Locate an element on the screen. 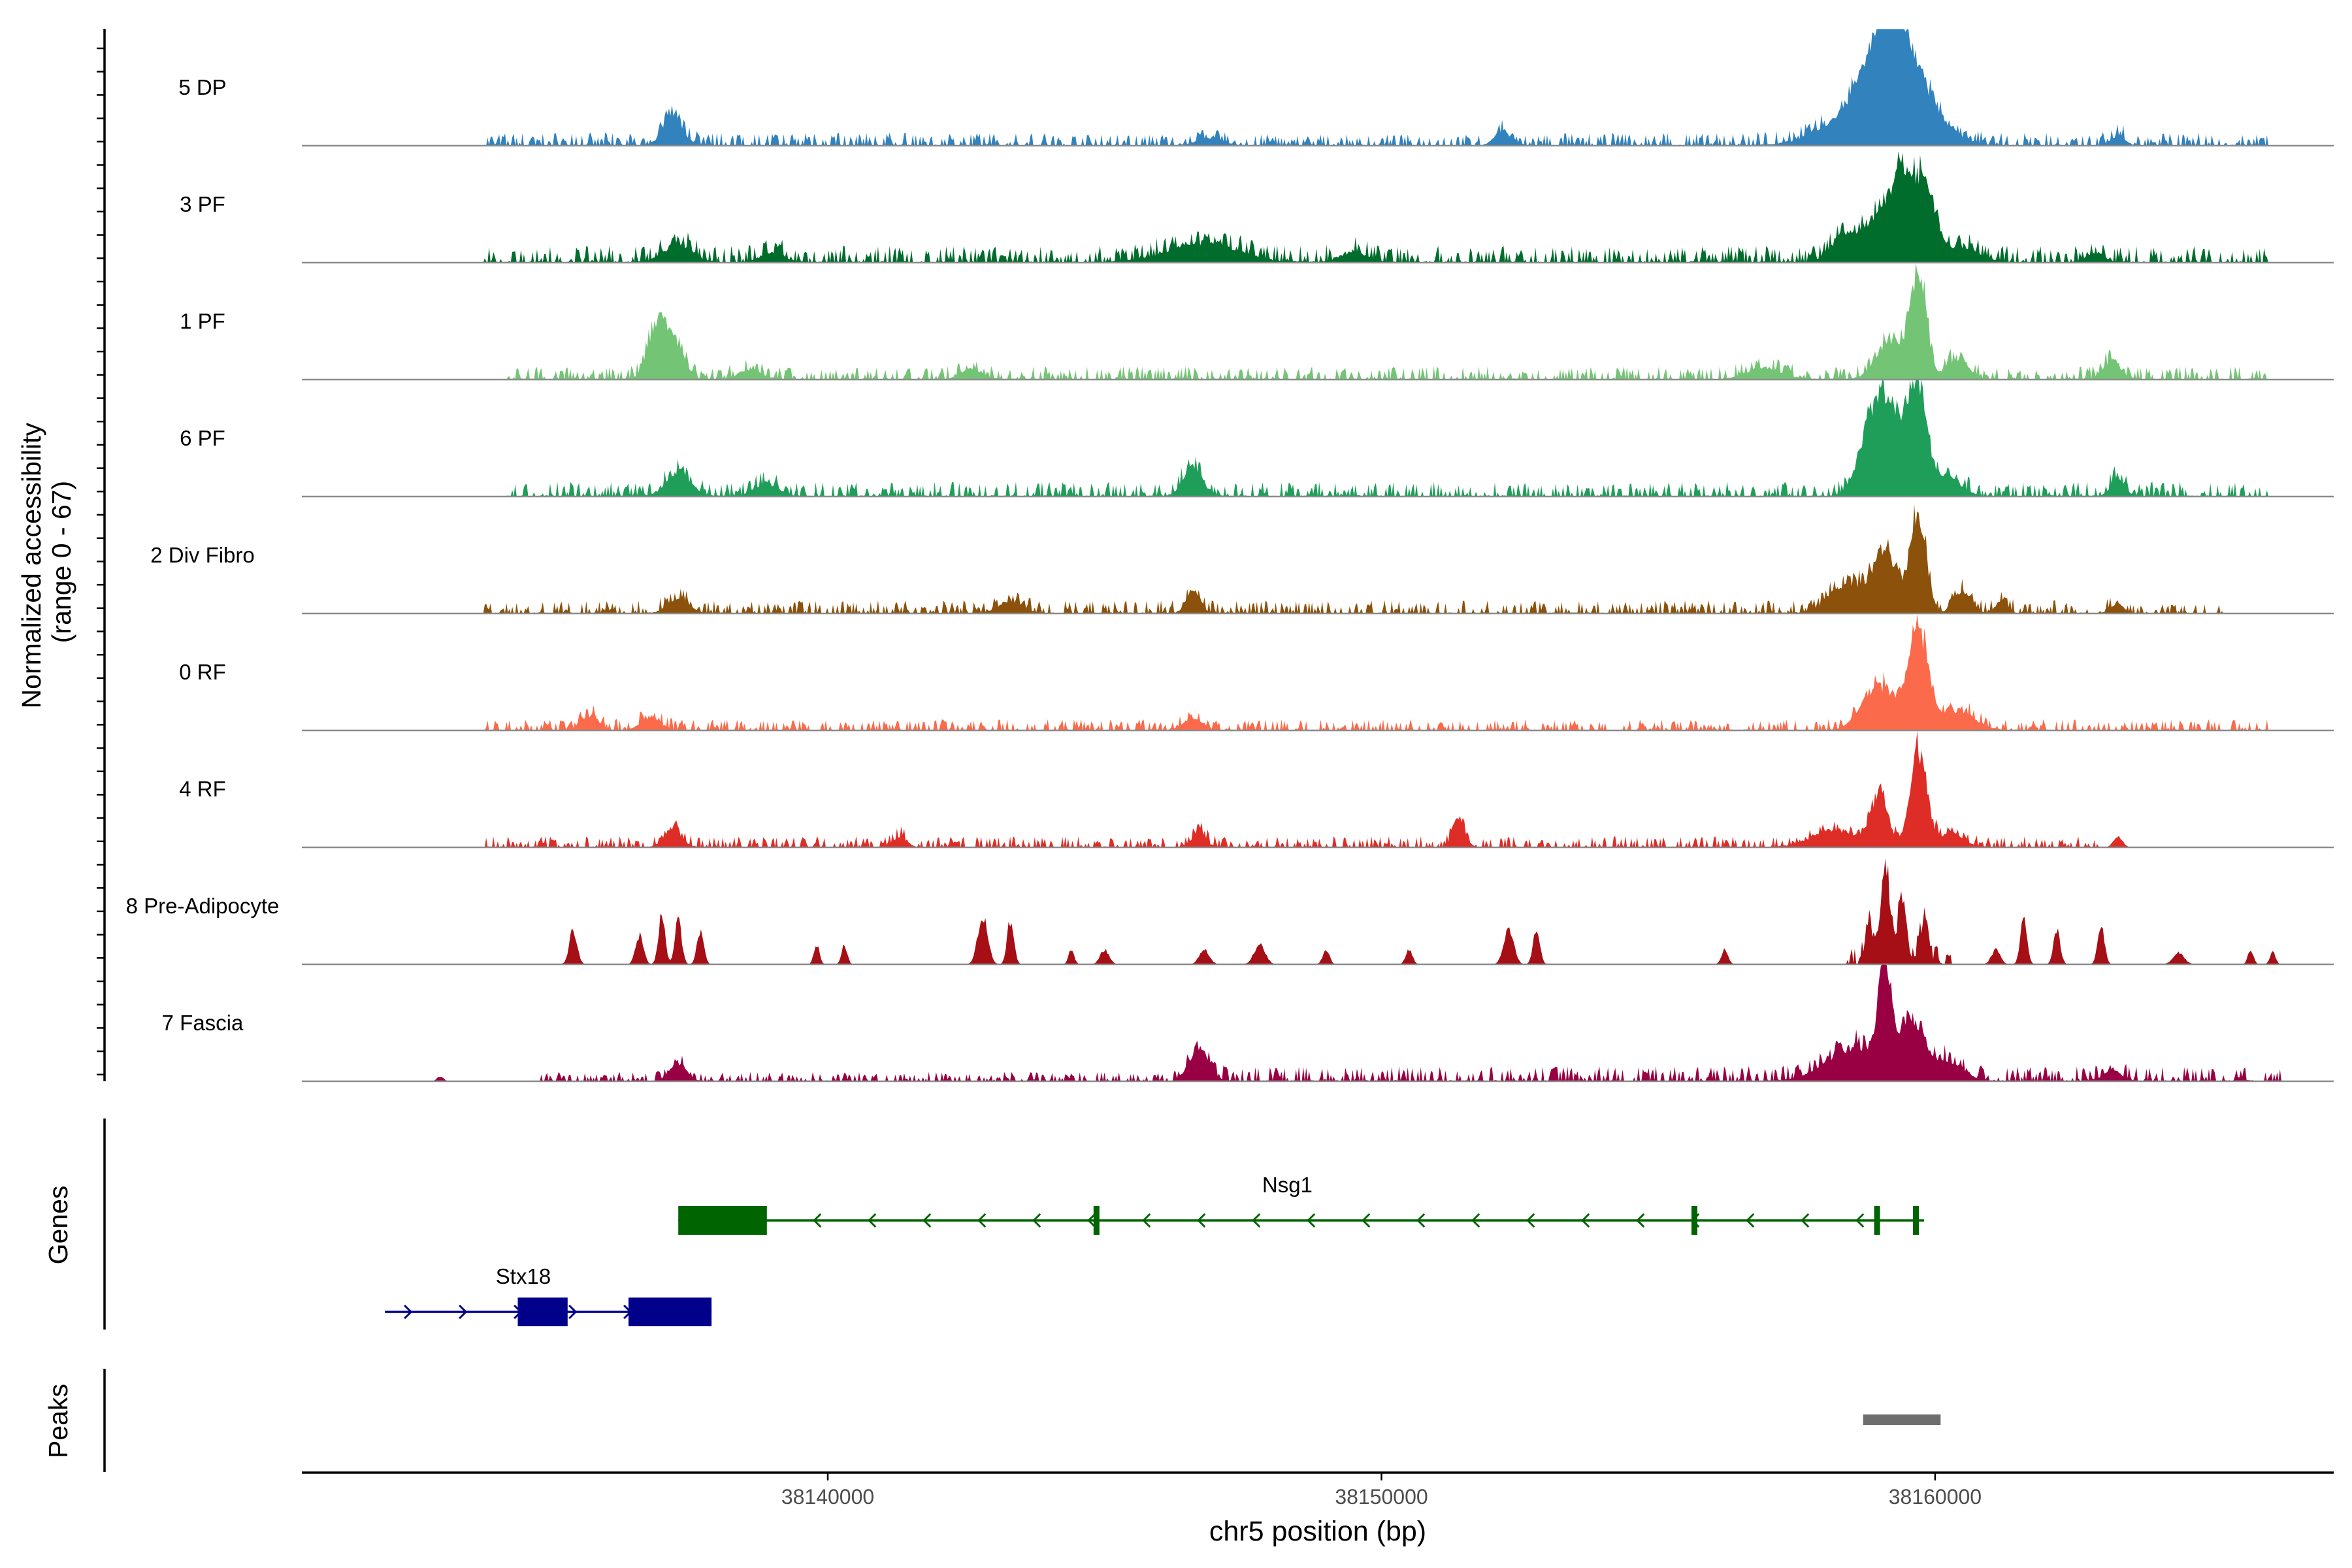 The height and width of the screenshot is (1568, 2352). track-3-pf: 3 PF is located at coordinates (1257, 208).